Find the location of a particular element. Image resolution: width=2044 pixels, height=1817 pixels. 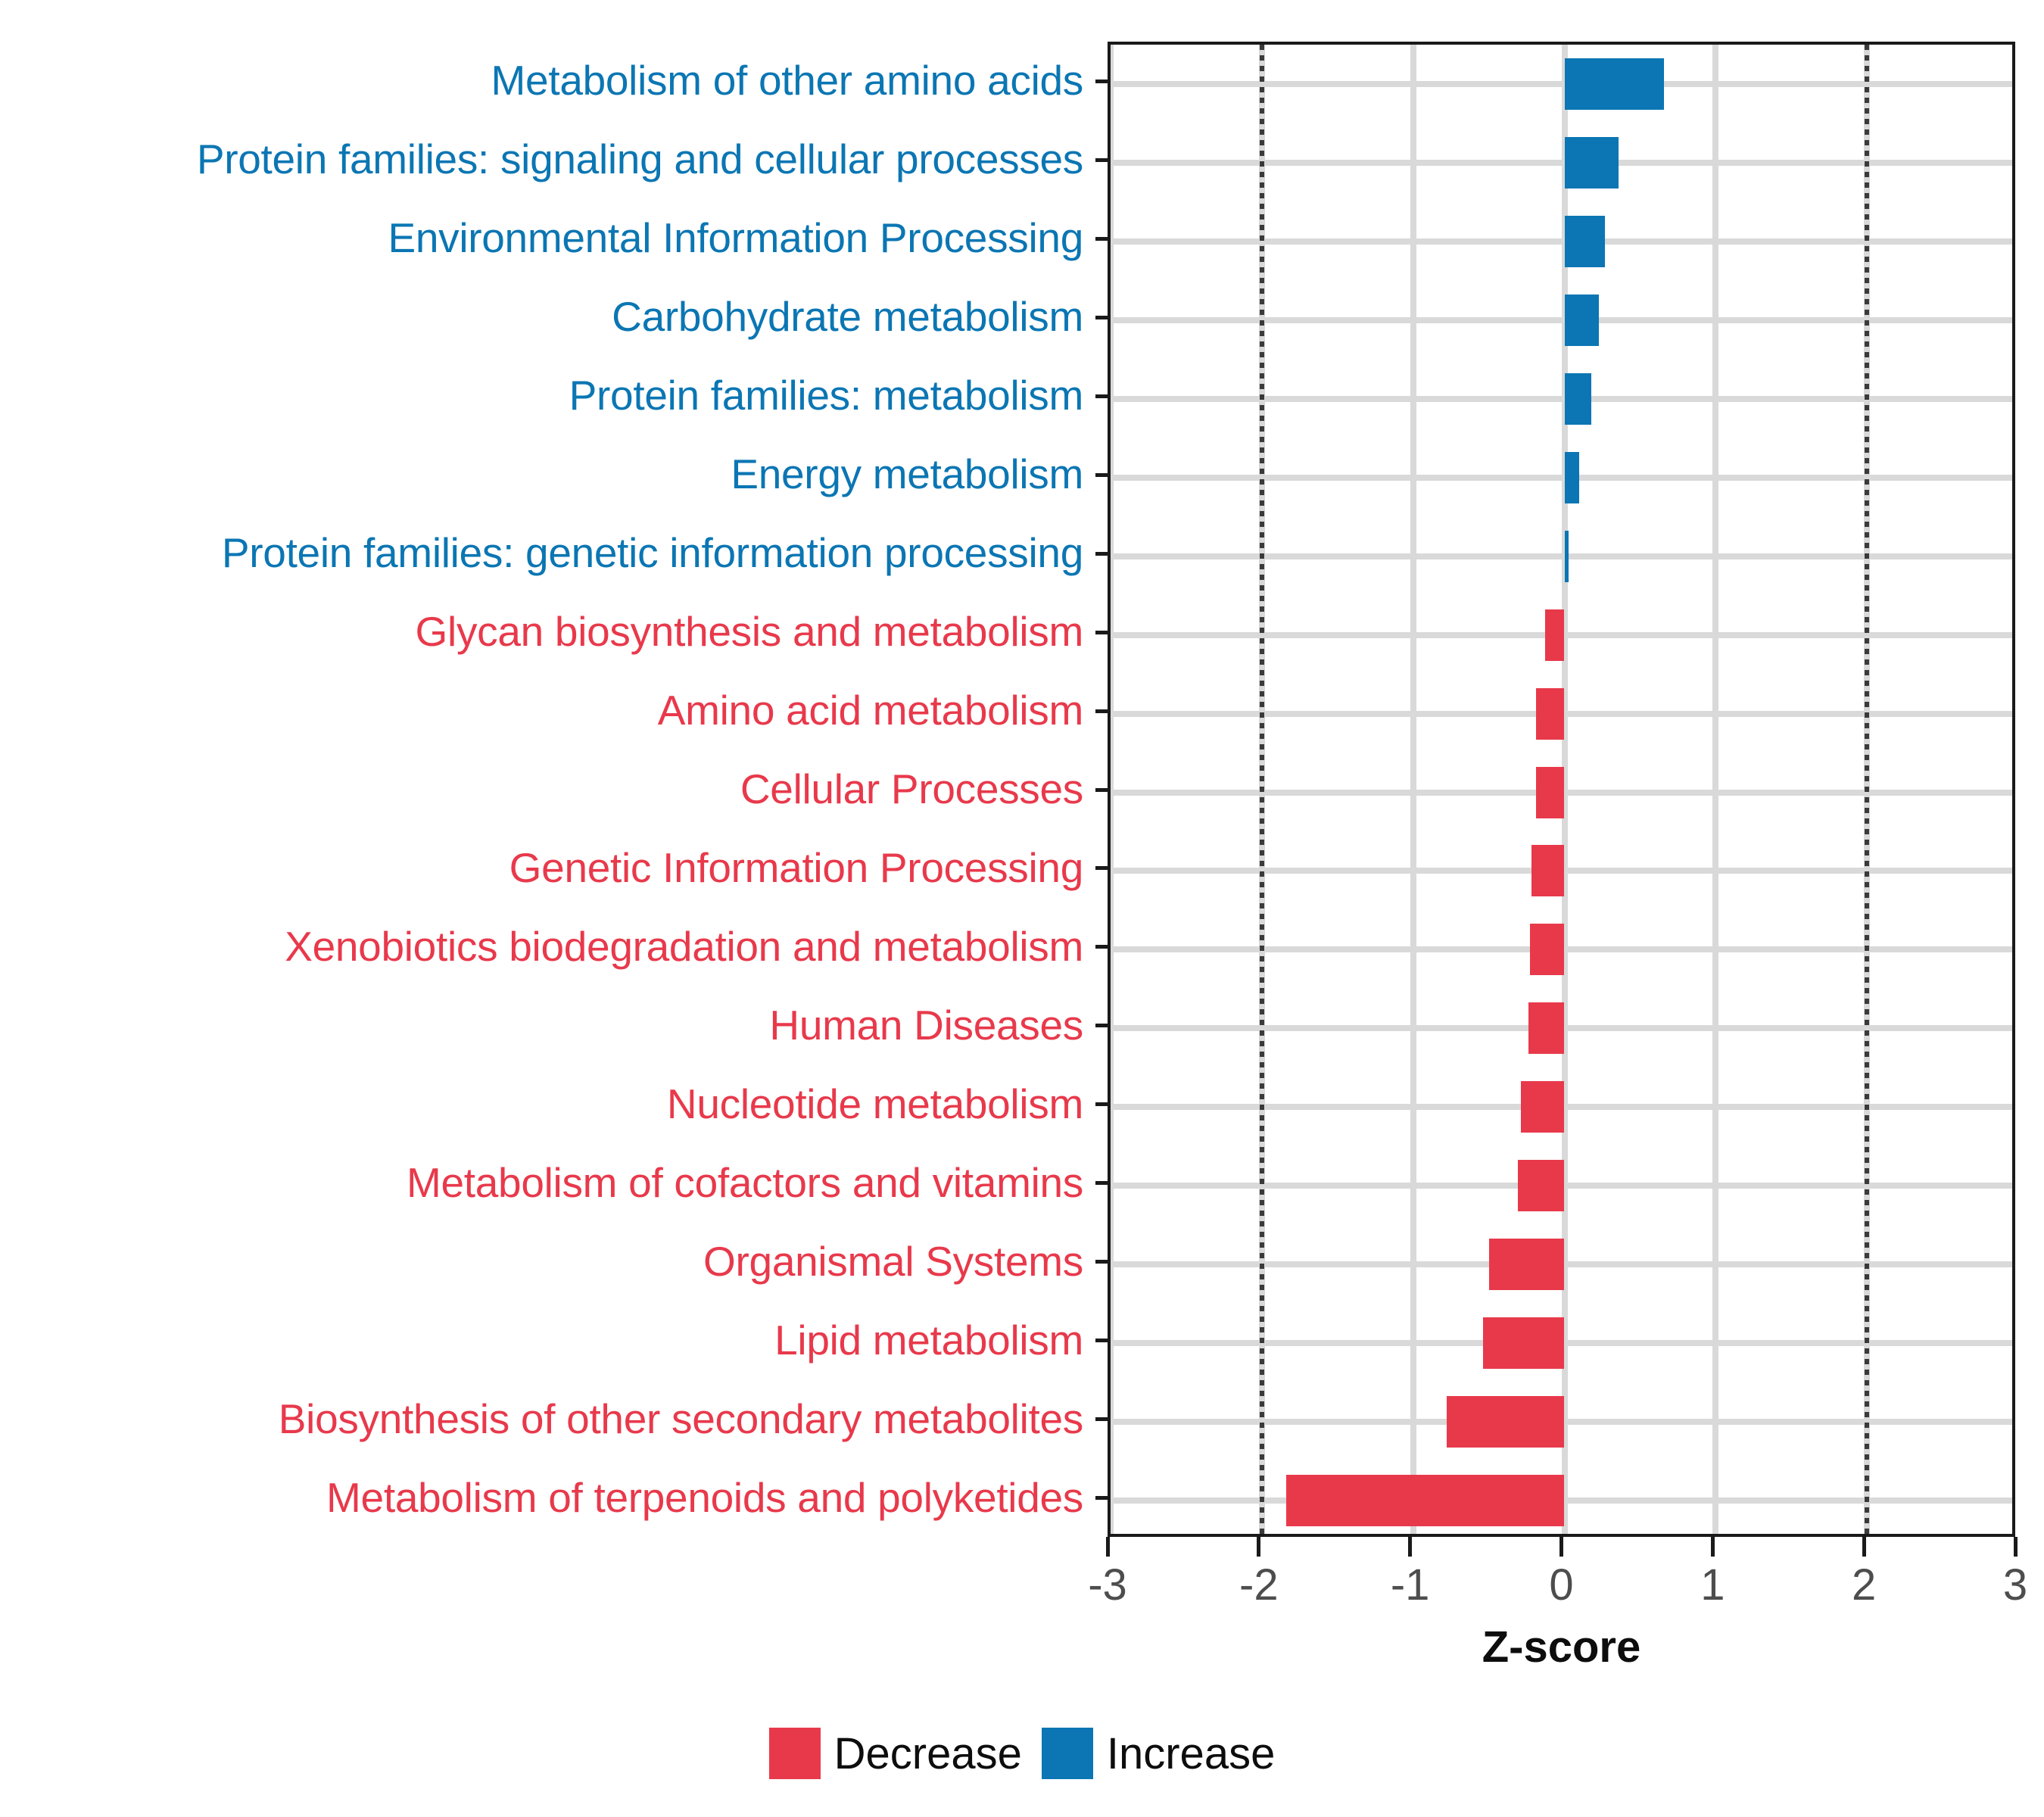

x-axis-title: Z-score is located at coordinates (1562, 1647).